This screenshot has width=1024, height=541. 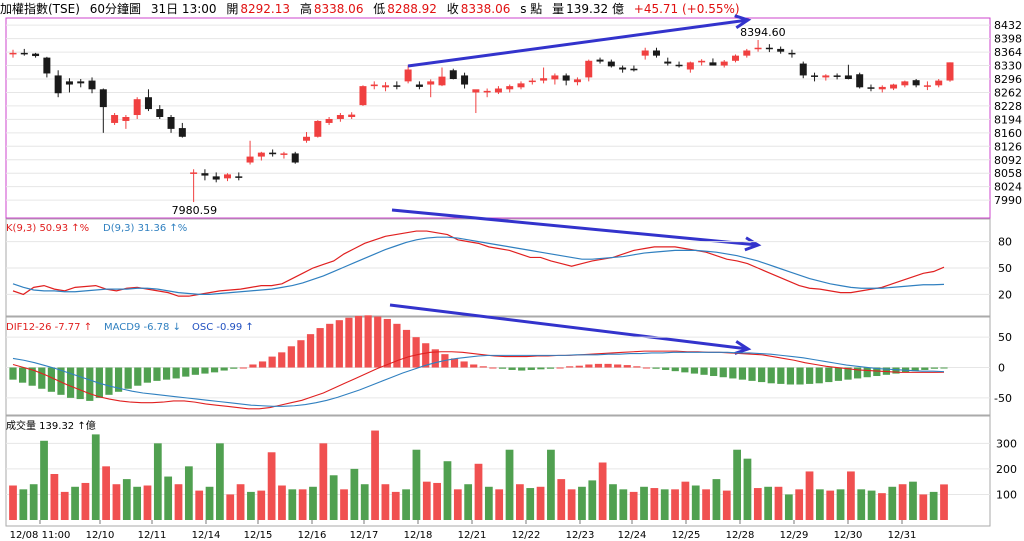 I want to click on x-tick-label: 12/10, so click(x=100, y=535).